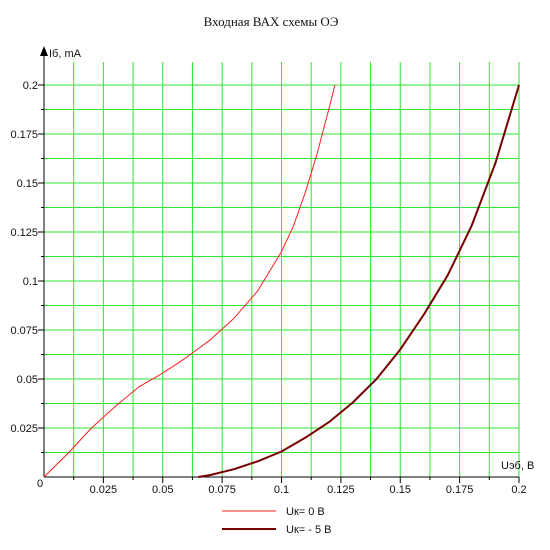 This screenshot has width=550, height=550. What do you see at coordinates (40, 484) in the screenshot?
I see `origin-label: 0` at bounding box center [40, 484].